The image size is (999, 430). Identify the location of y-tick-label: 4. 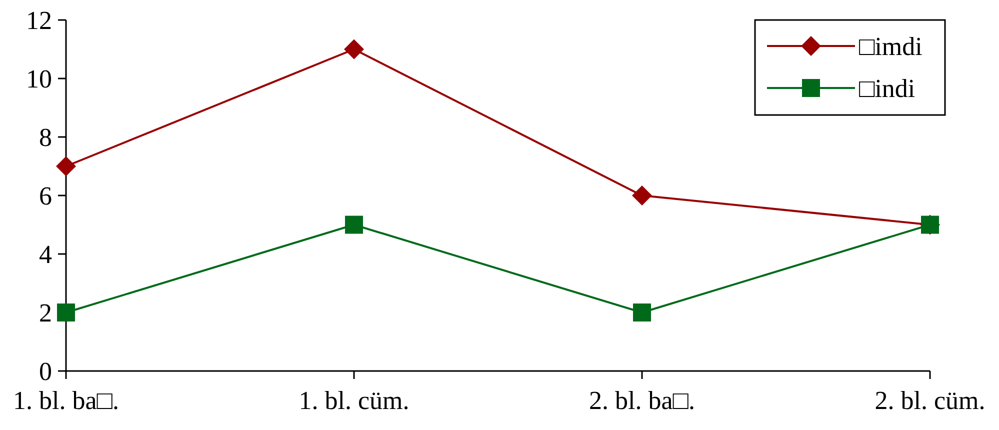
(45, 255).